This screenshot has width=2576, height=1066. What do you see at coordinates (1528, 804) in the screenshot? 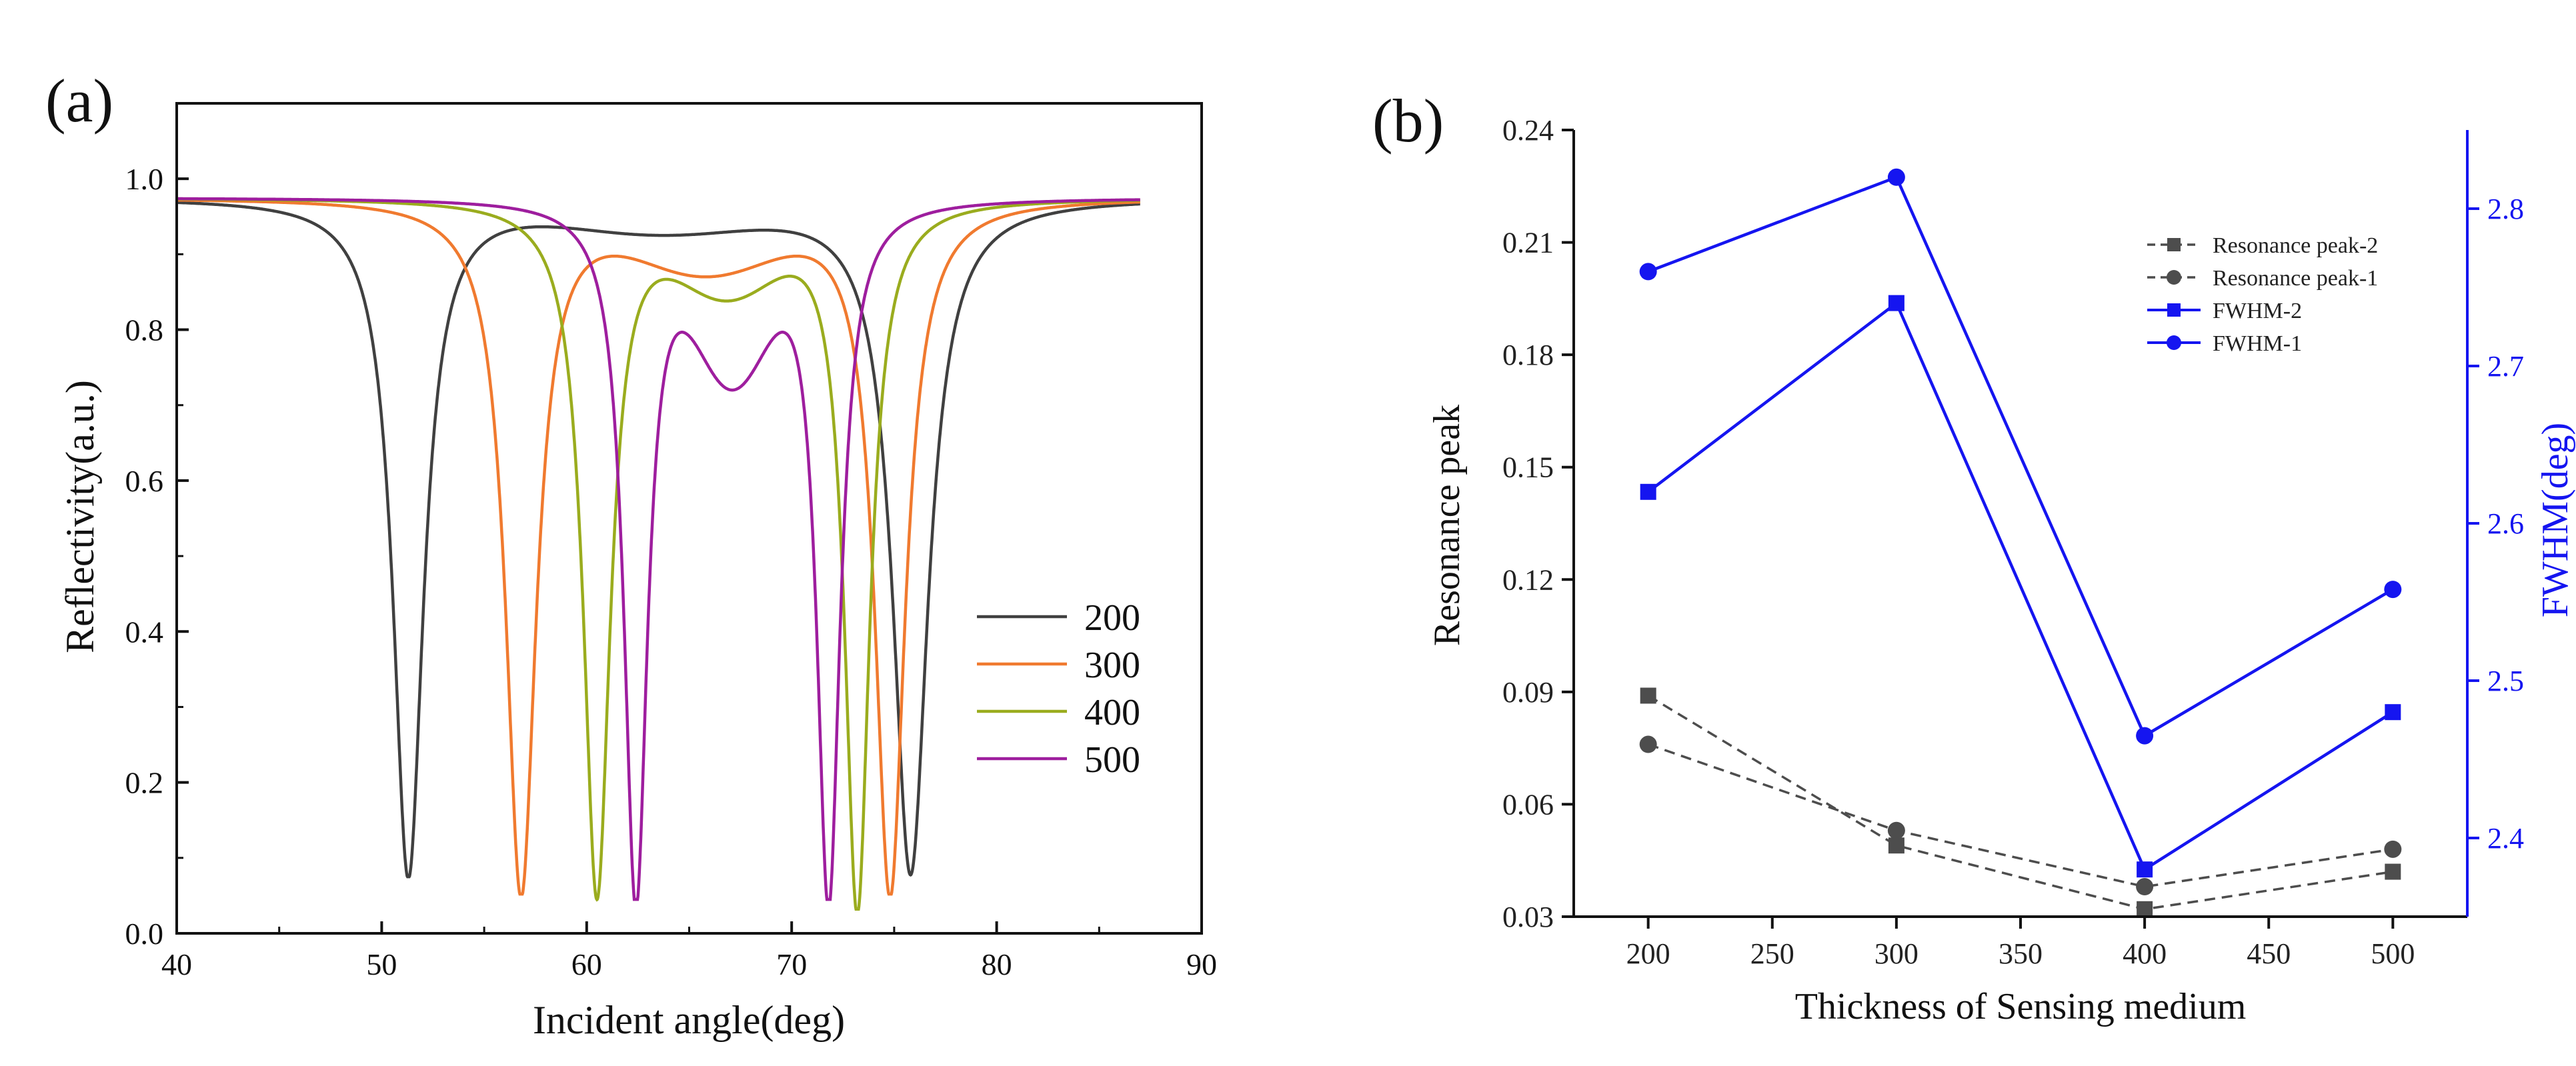
I see `panel-b-y-tick-label: 0.06` at bounding box center [1528, 804].